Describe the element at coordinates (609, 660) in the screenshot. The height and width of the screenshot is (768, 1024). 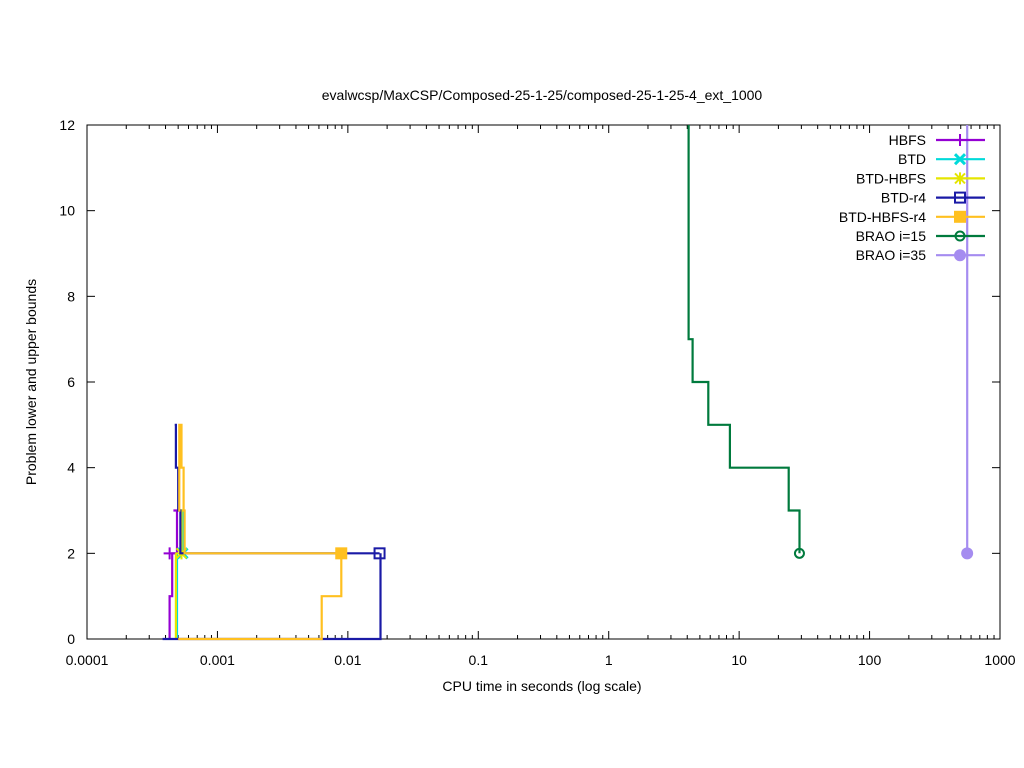
I see `x-tick-label-4: 1` at that location.